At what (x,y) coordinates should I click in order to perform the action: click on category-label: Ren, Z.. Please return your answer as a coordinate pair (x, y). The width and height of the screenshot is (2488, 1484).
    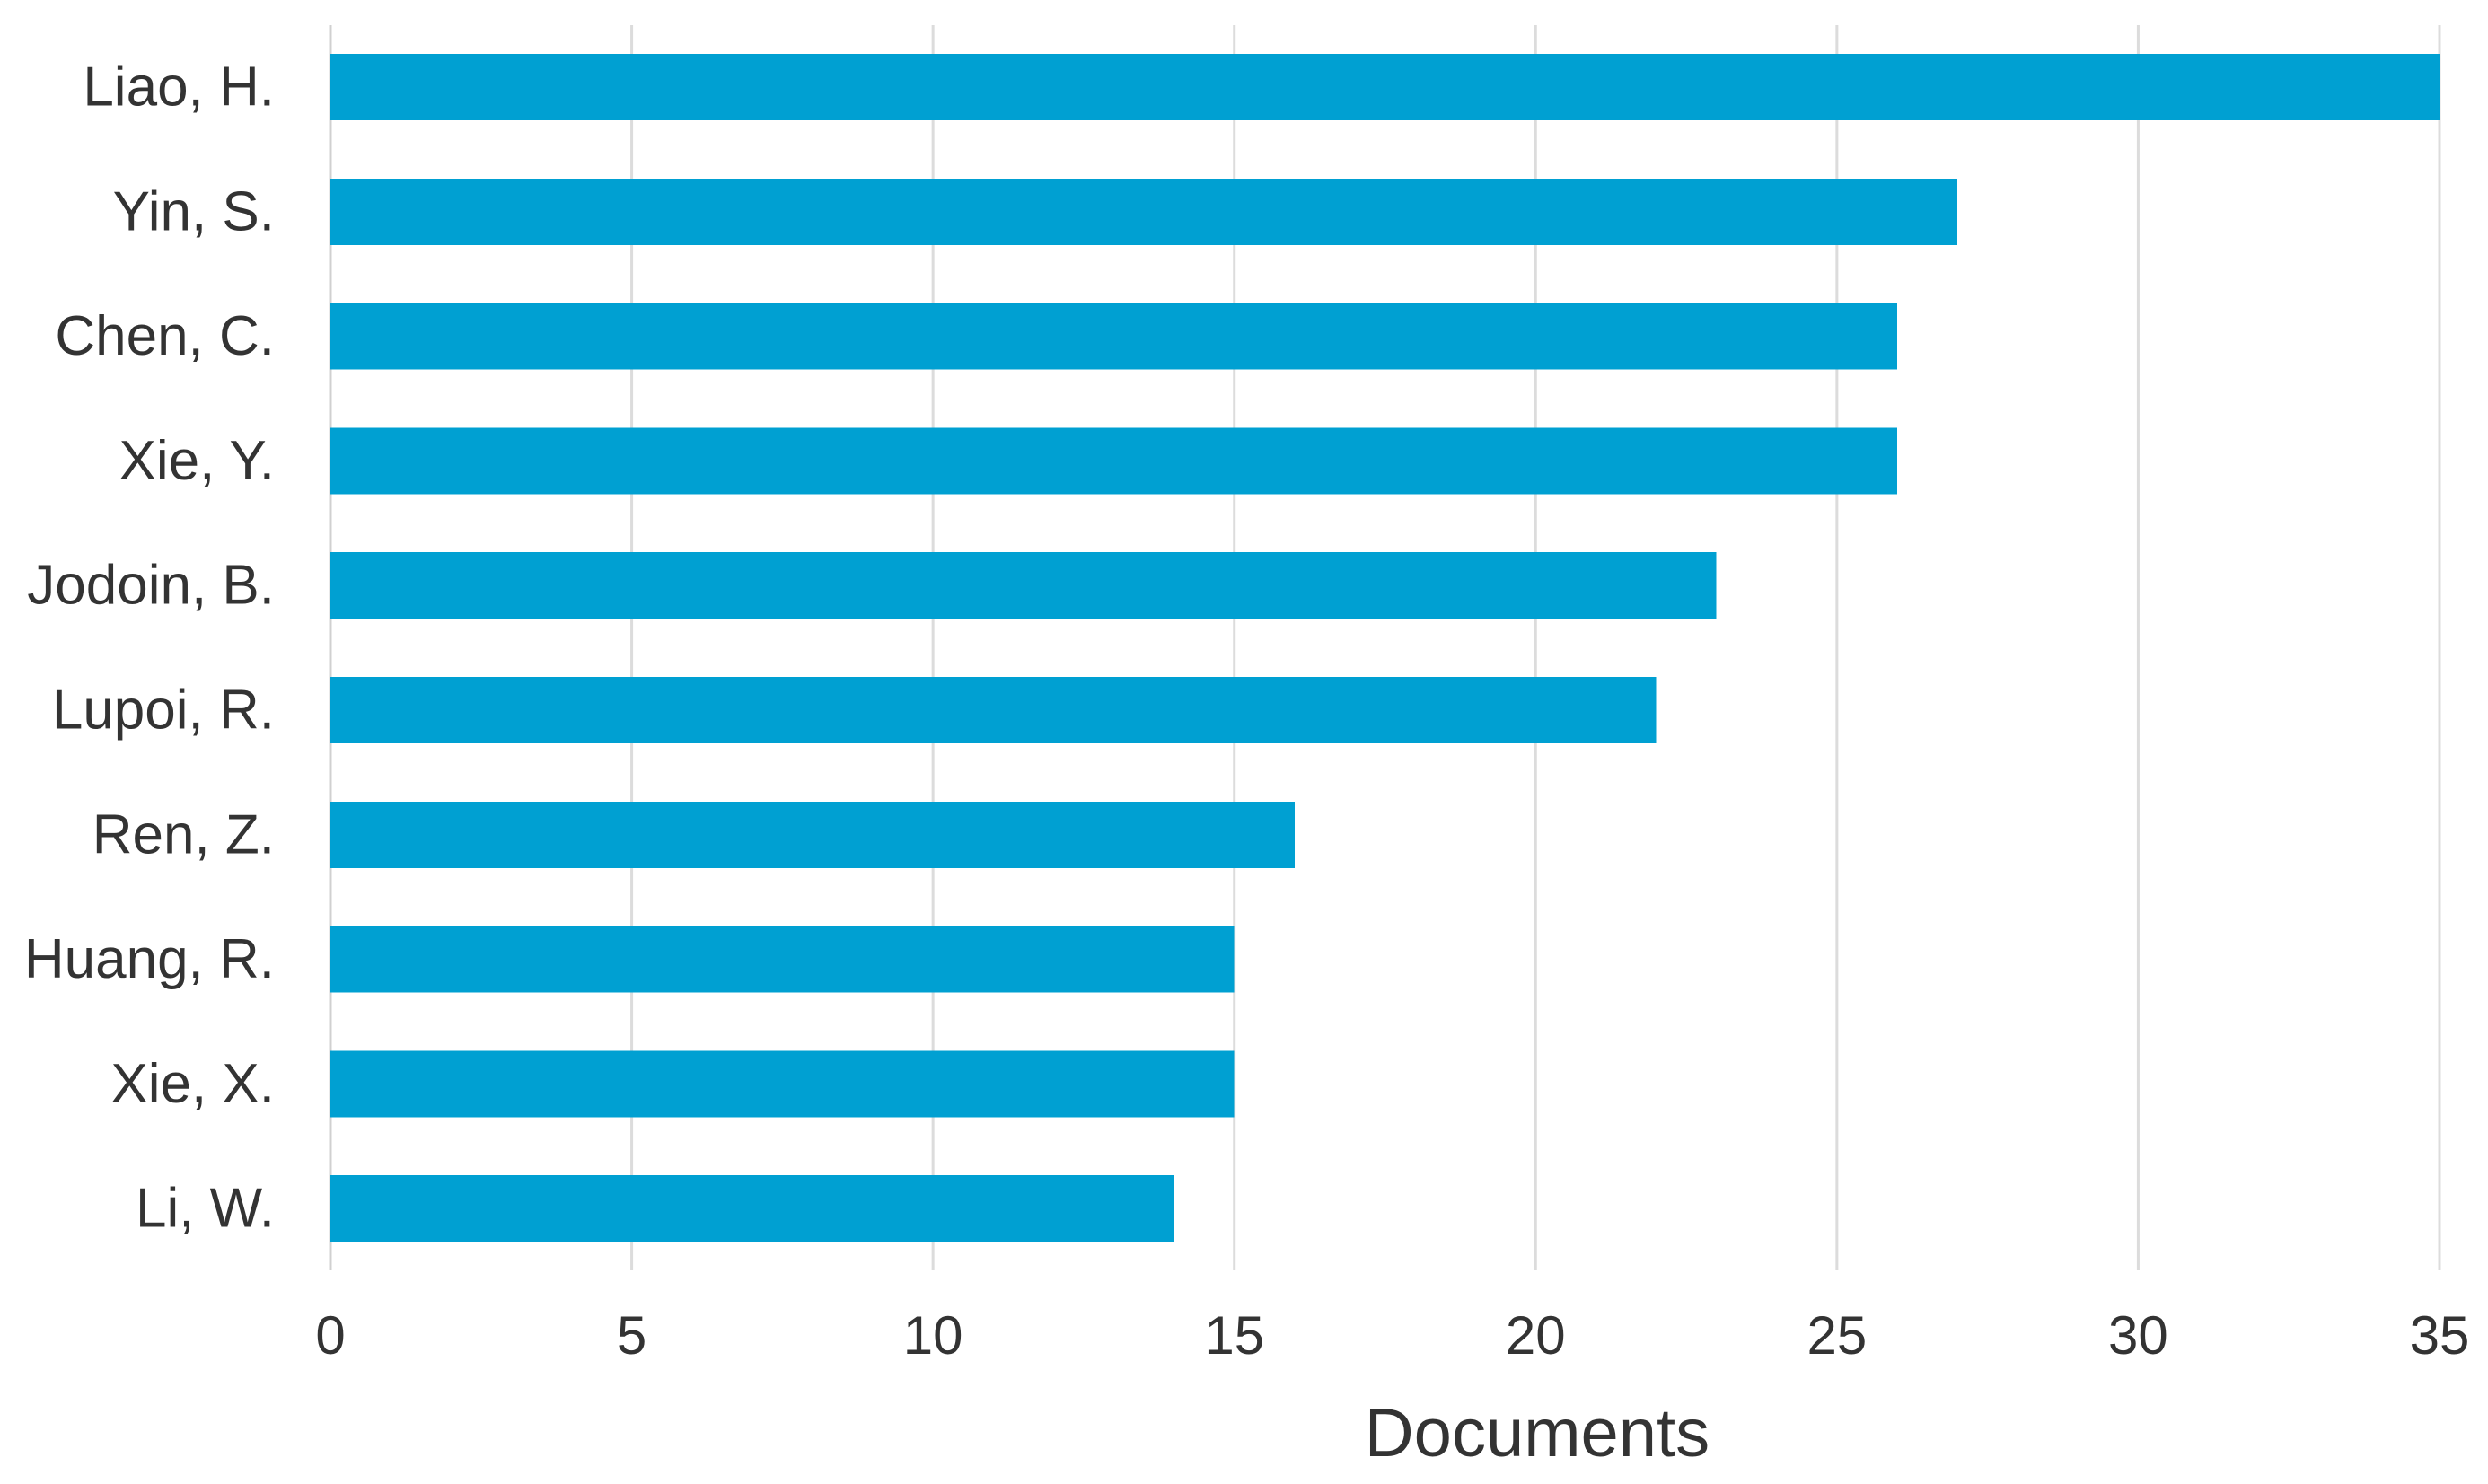
    Looking at the image, I should click on (183, 834).